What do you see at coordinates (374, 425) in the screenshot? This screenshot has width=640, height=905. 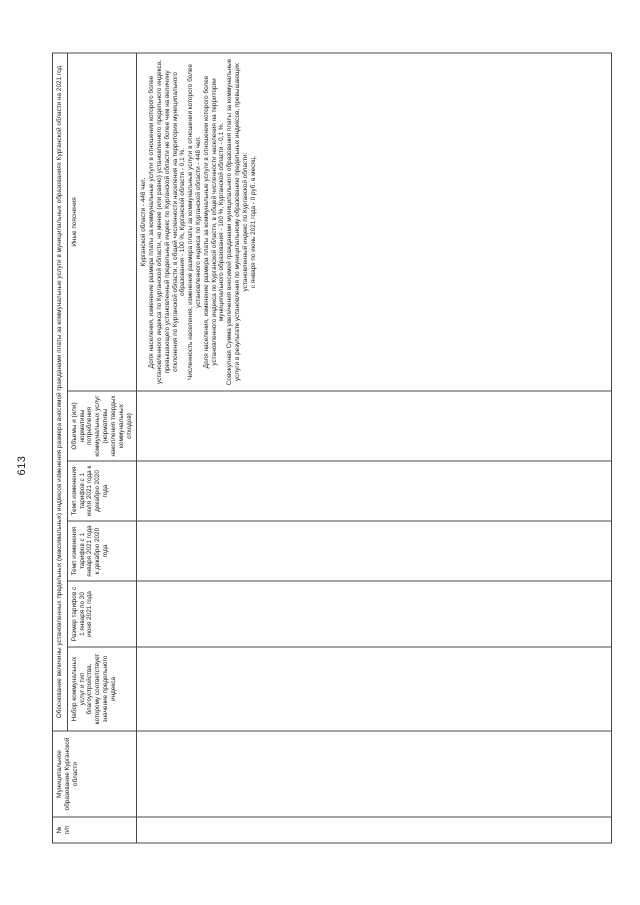 I see `cell-volumes` at bounding box center [374, 425].